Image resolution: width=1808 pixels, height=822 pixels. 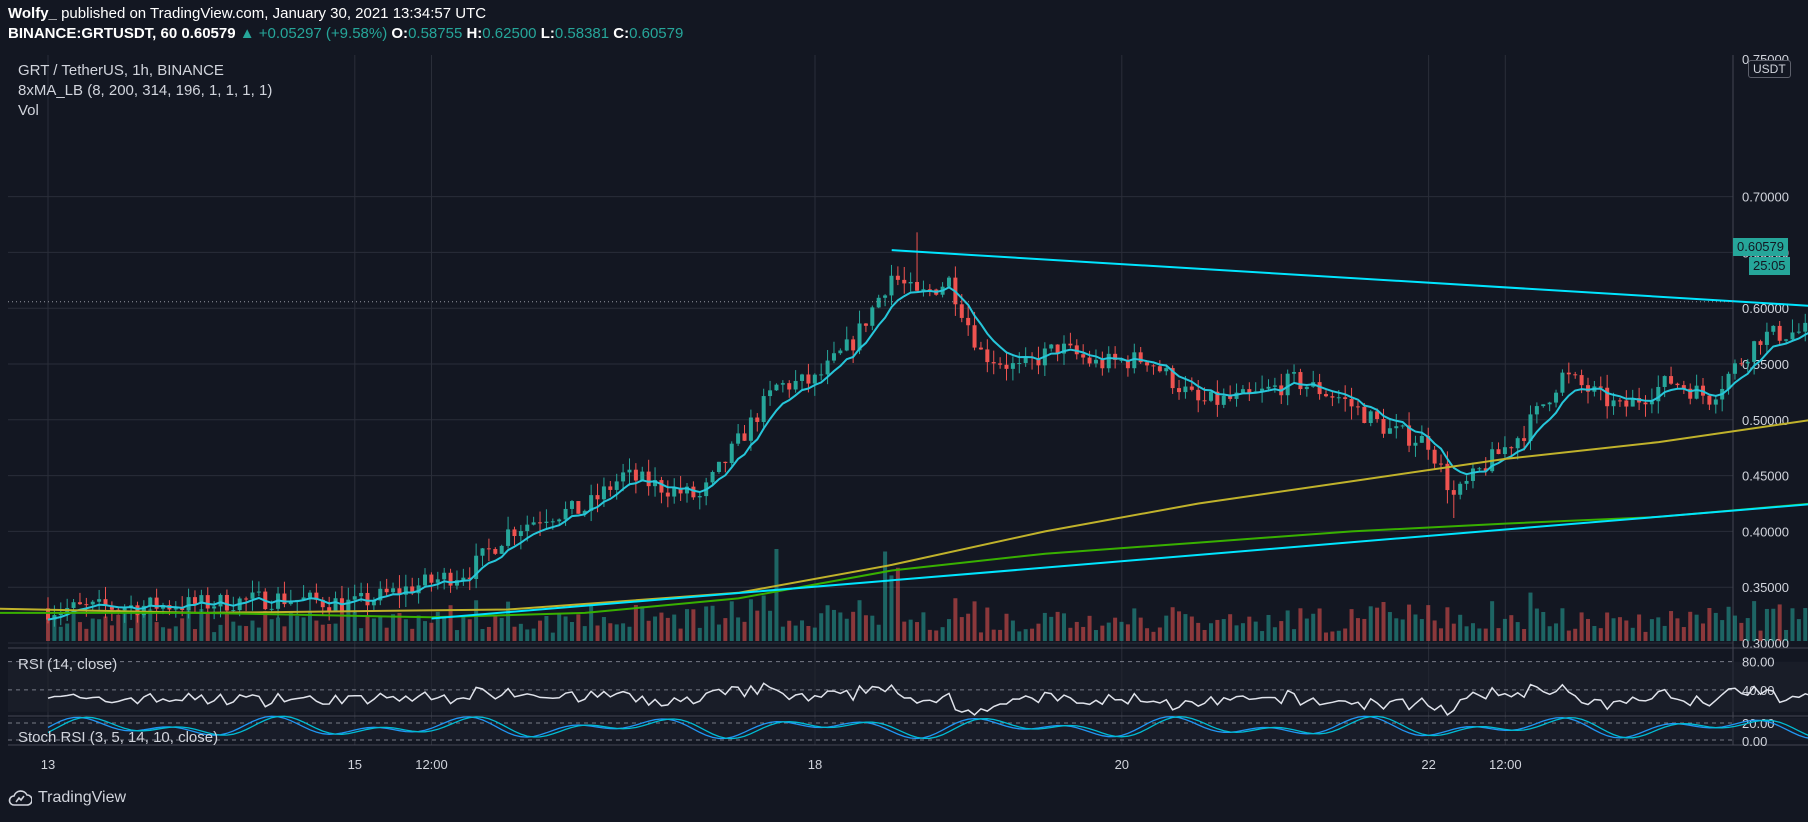 What do you see at coordinates (400, 33) in the screenshot?
I see `open-label: O:` at bounding box center [400, 33].